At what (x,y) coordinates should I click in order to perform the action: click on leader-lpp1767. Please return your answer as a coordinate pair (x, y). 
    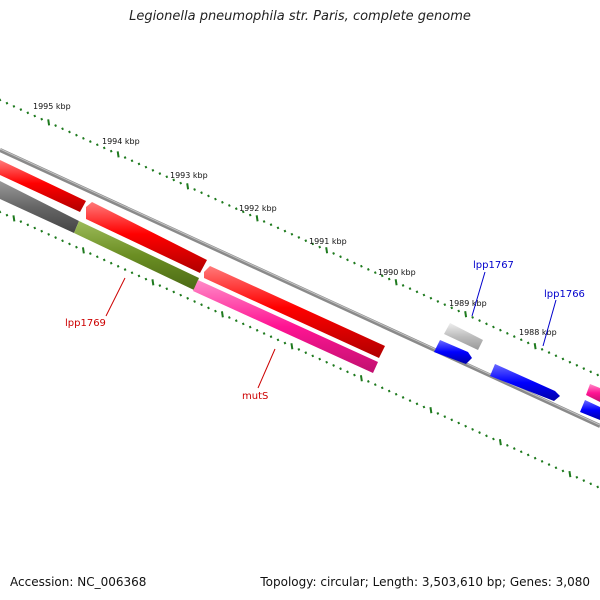
    Looking at the image, I should click on (478, 294).